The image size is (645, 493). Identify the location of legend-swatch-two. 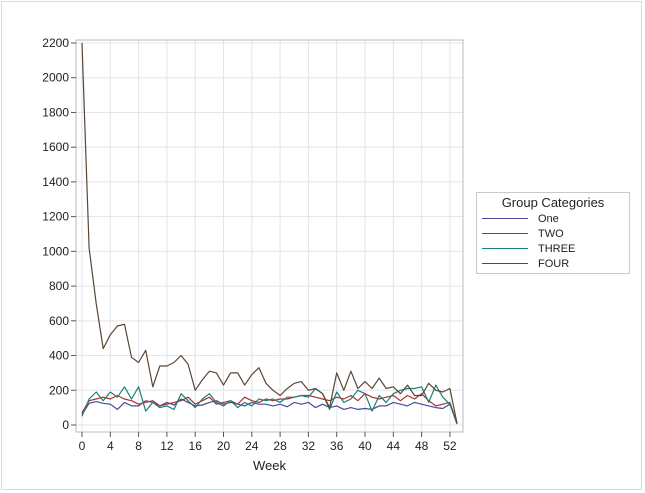
(505, 233).